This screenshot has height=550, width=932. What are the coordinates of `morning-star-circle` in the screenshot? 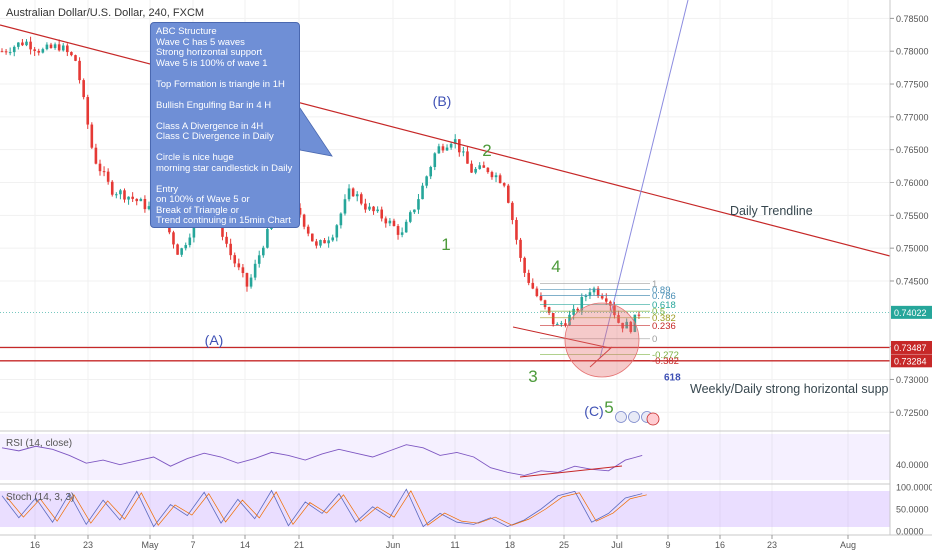 It's located at (602, 340).